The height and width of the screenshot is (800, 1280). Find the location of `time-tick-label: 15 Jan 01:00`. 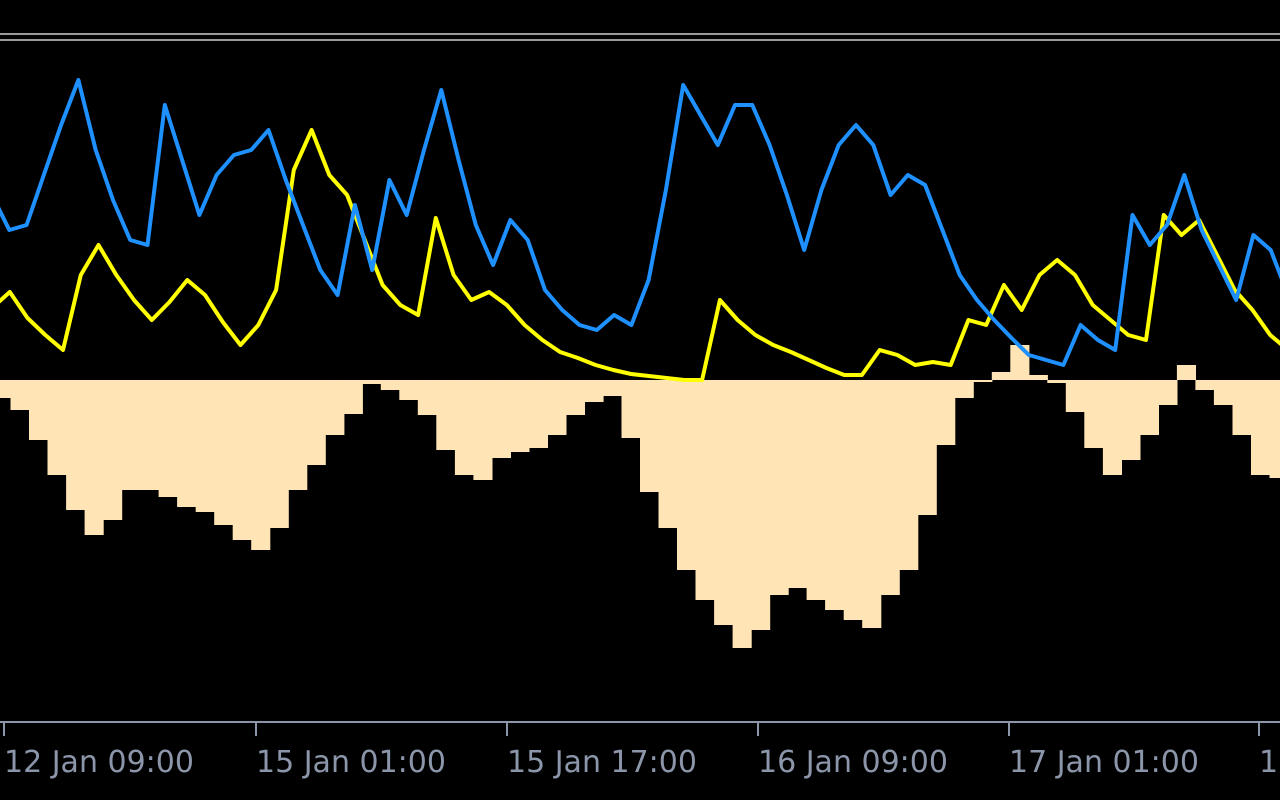

time-tick-label: 15 Jan 01:00 is located at coordinates (351, 762).